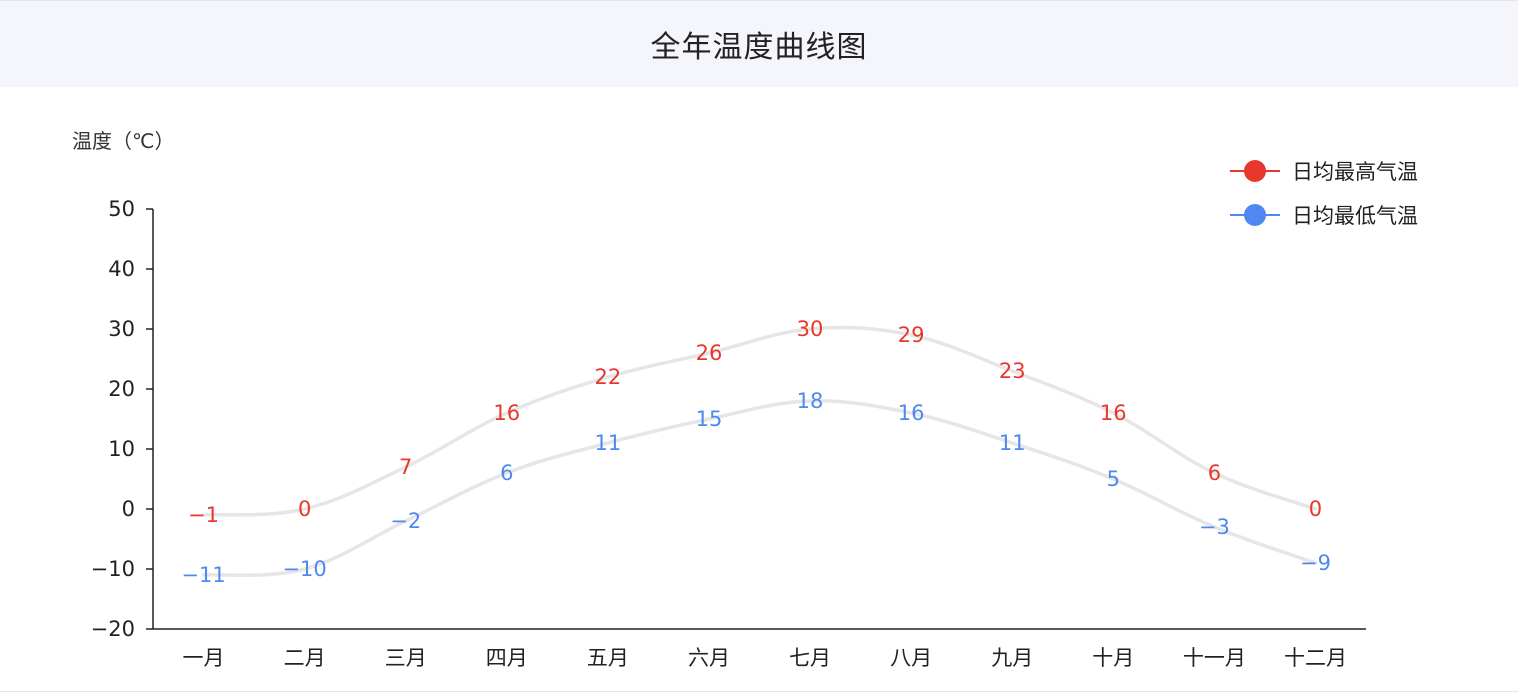  Describe the element at coordinates (507, 658) in the screenshot. I see `x-tick-label: 四月` at that location.